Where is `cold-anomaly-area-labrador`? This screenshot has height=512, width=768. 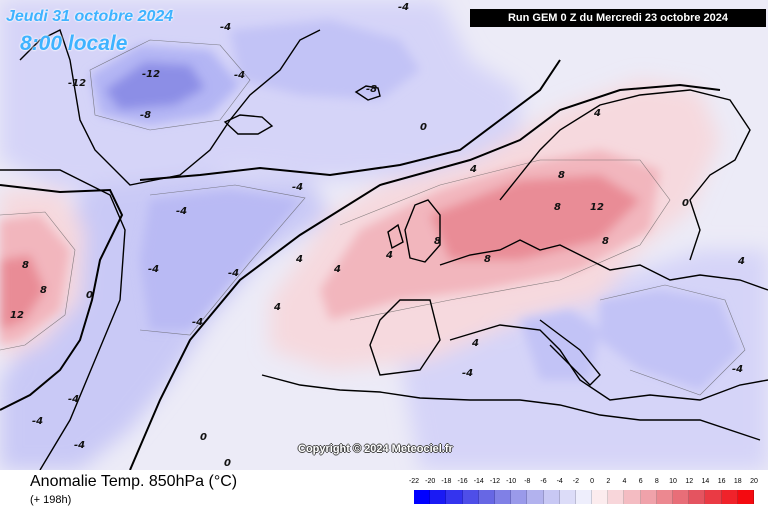
cold-anomaly-area-labrador is located at coordinates (25, 45).